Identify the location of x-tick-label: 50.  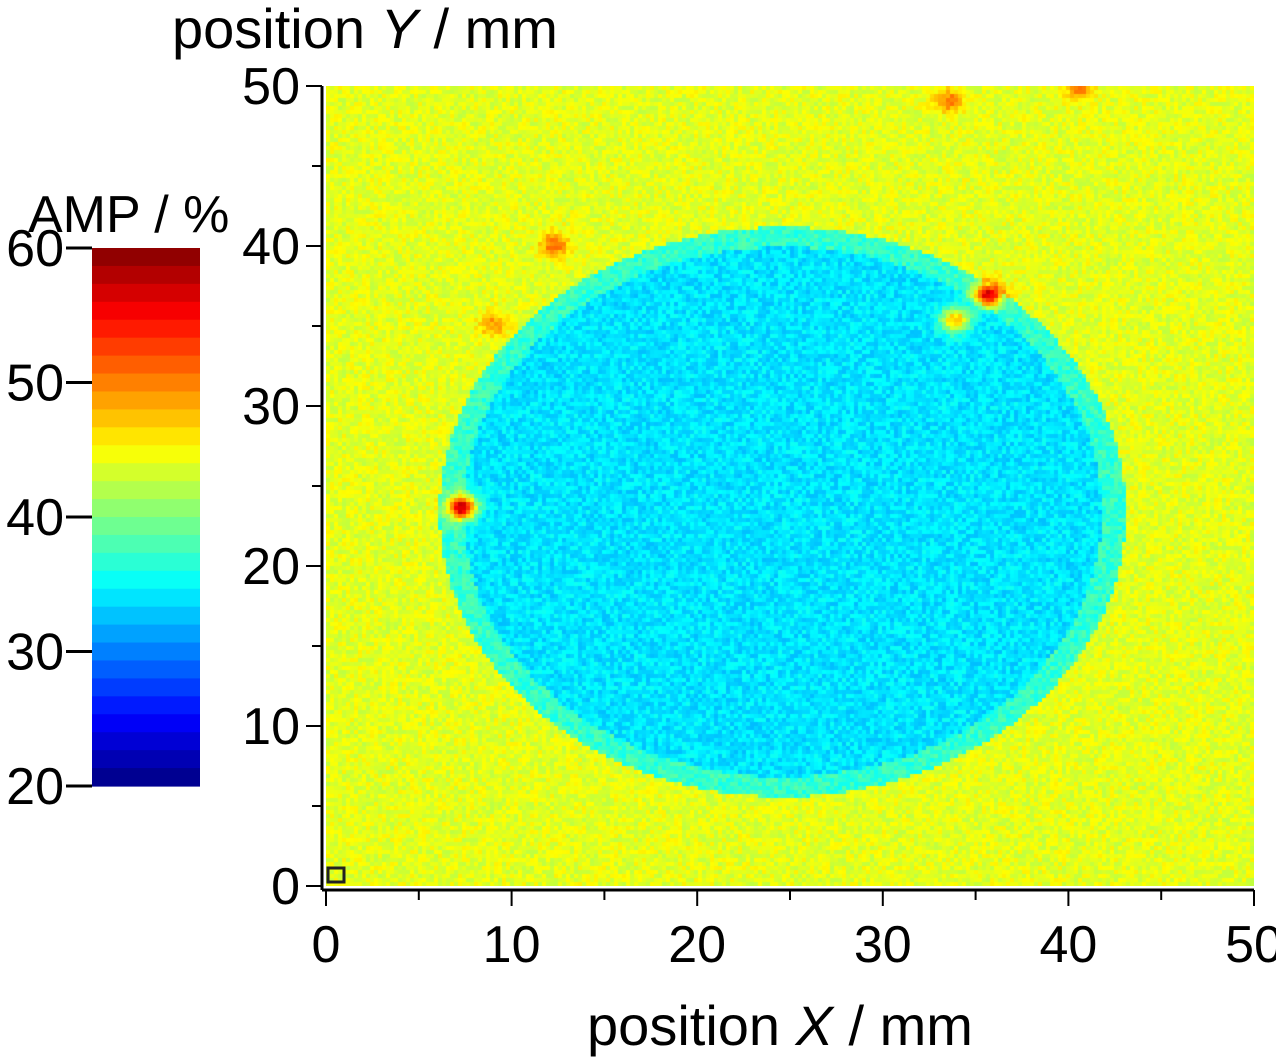
(1250, 945).